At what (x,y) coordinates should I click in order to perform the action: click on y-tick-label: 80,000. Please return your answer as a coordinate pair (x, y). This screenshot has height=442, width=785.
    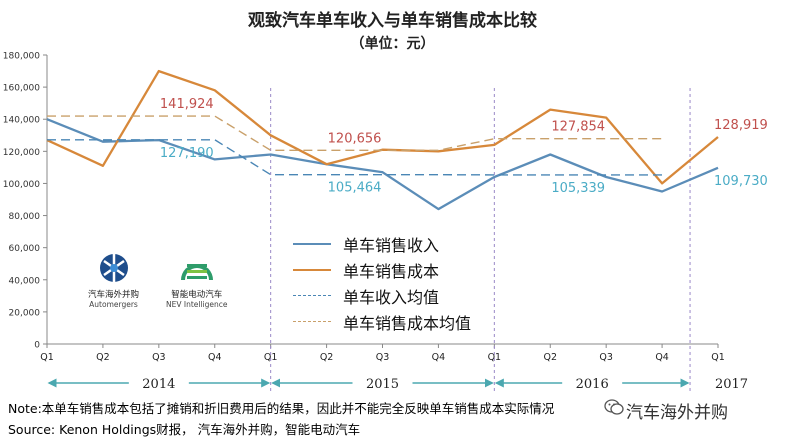
    Looking at the image, I should click on (25, 217).